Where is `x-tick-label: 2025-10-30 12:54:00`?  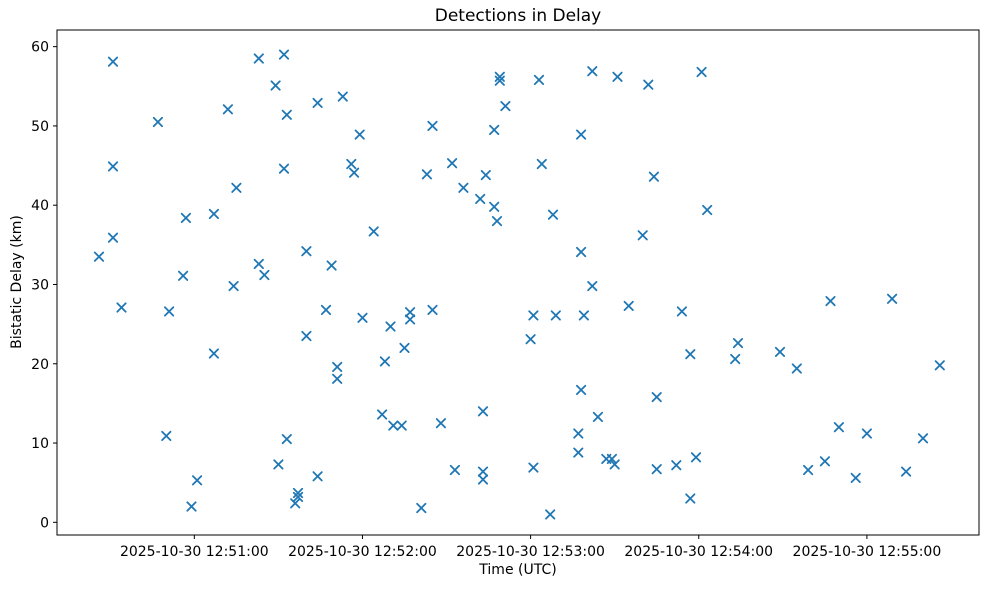
x-tick-label: 2025-10-30 12:54:00 is located at coordinates (698, 552).